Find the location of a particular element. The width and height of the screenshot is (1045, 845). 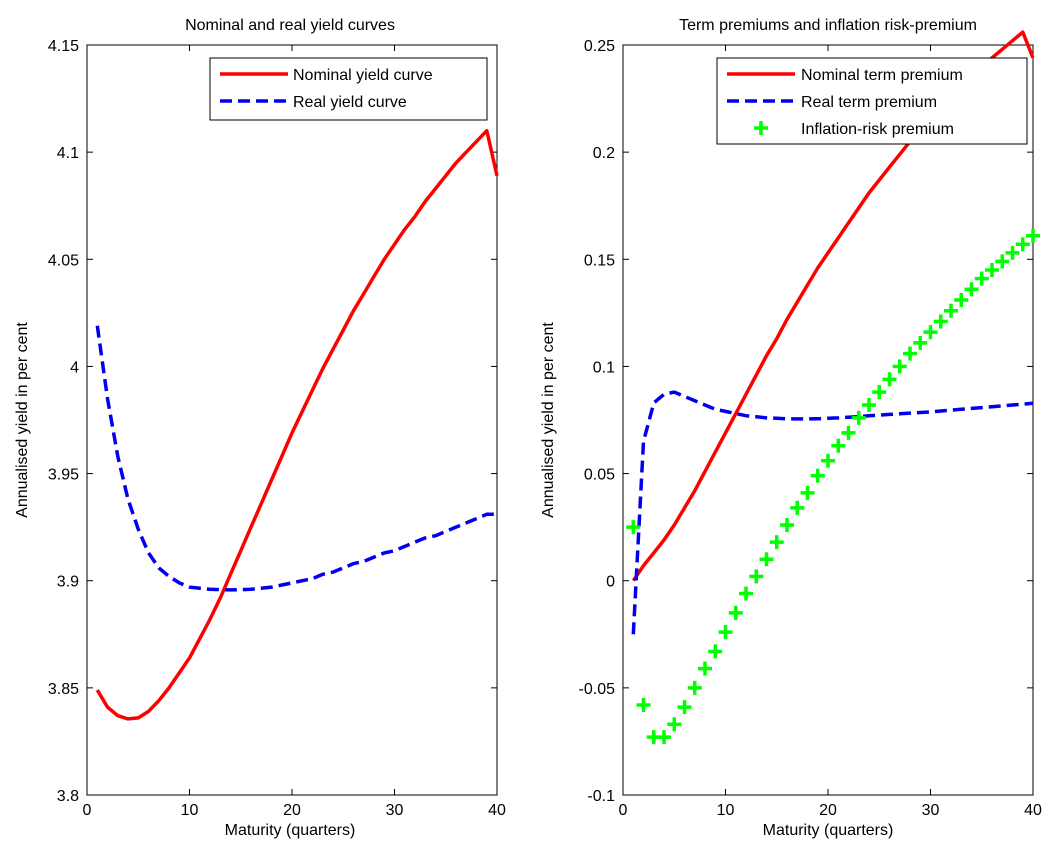

right-x-tick-label: 0 is located at coordinates (623, 810).